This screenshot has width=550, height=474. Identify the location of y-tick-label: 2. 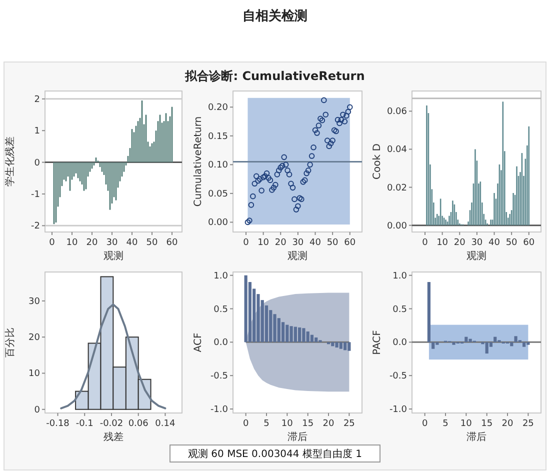
(37, 99).